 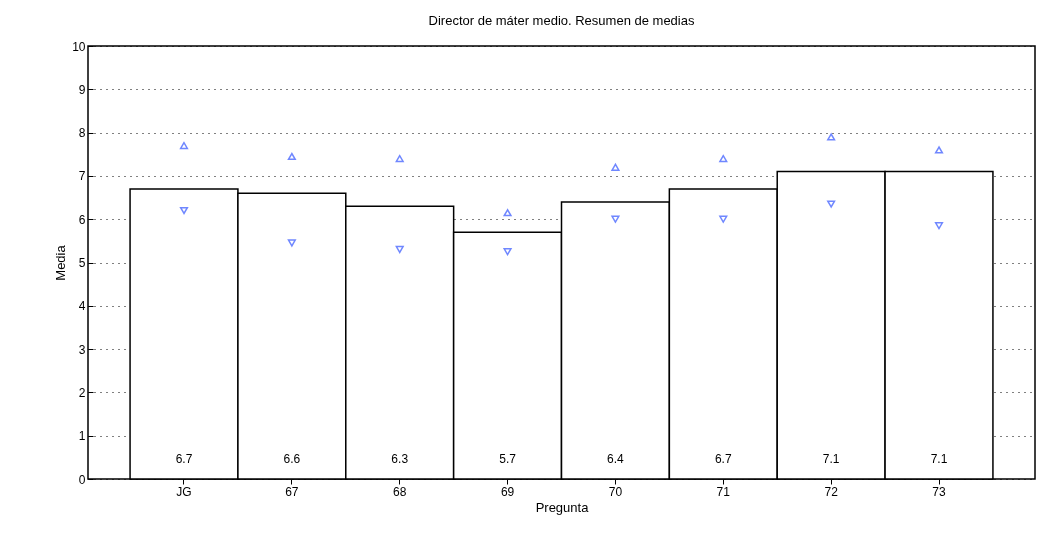 I want to click on y-tick-label: 8, so click(x=82, y=133).